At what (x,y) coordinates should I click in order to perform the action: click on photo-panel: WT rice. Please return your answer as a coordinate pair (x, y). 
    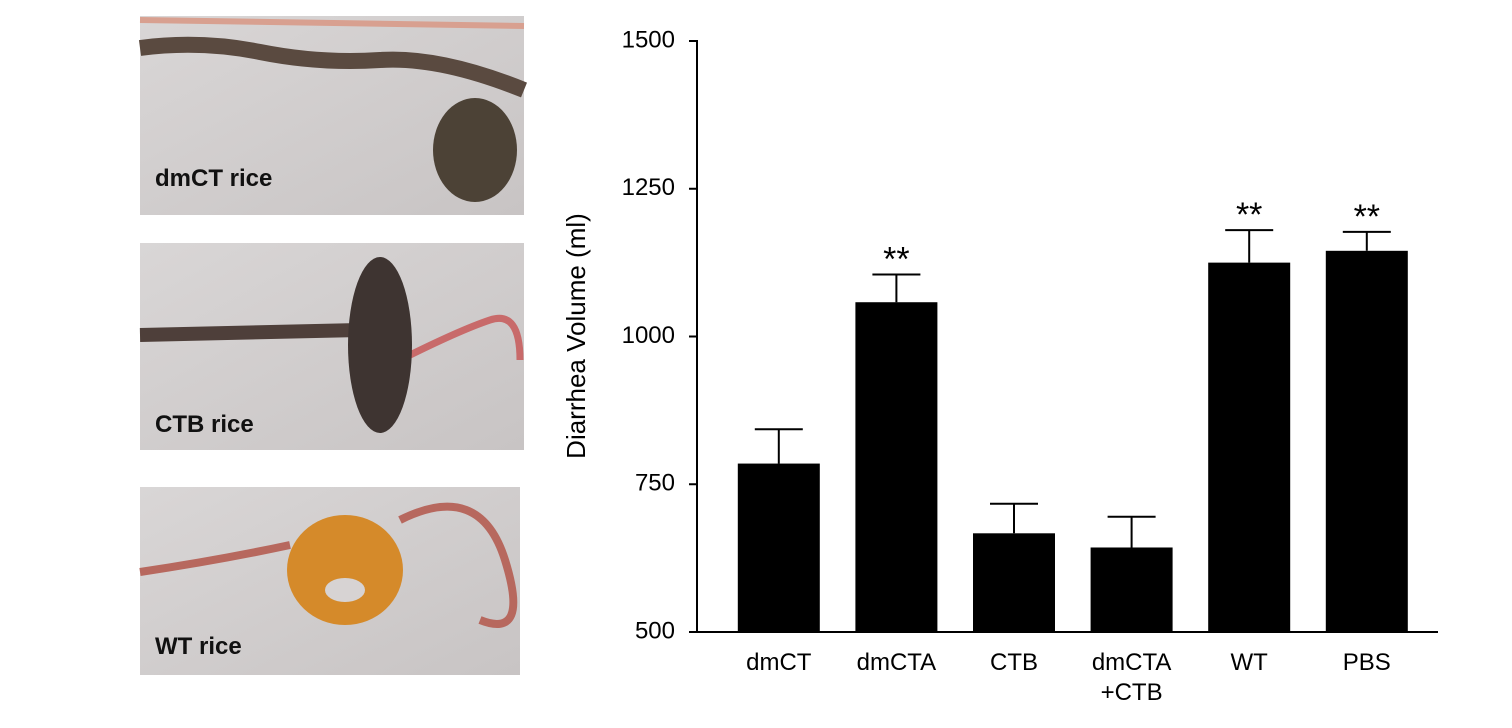
    Looking at the image, I should click on (329, 581).